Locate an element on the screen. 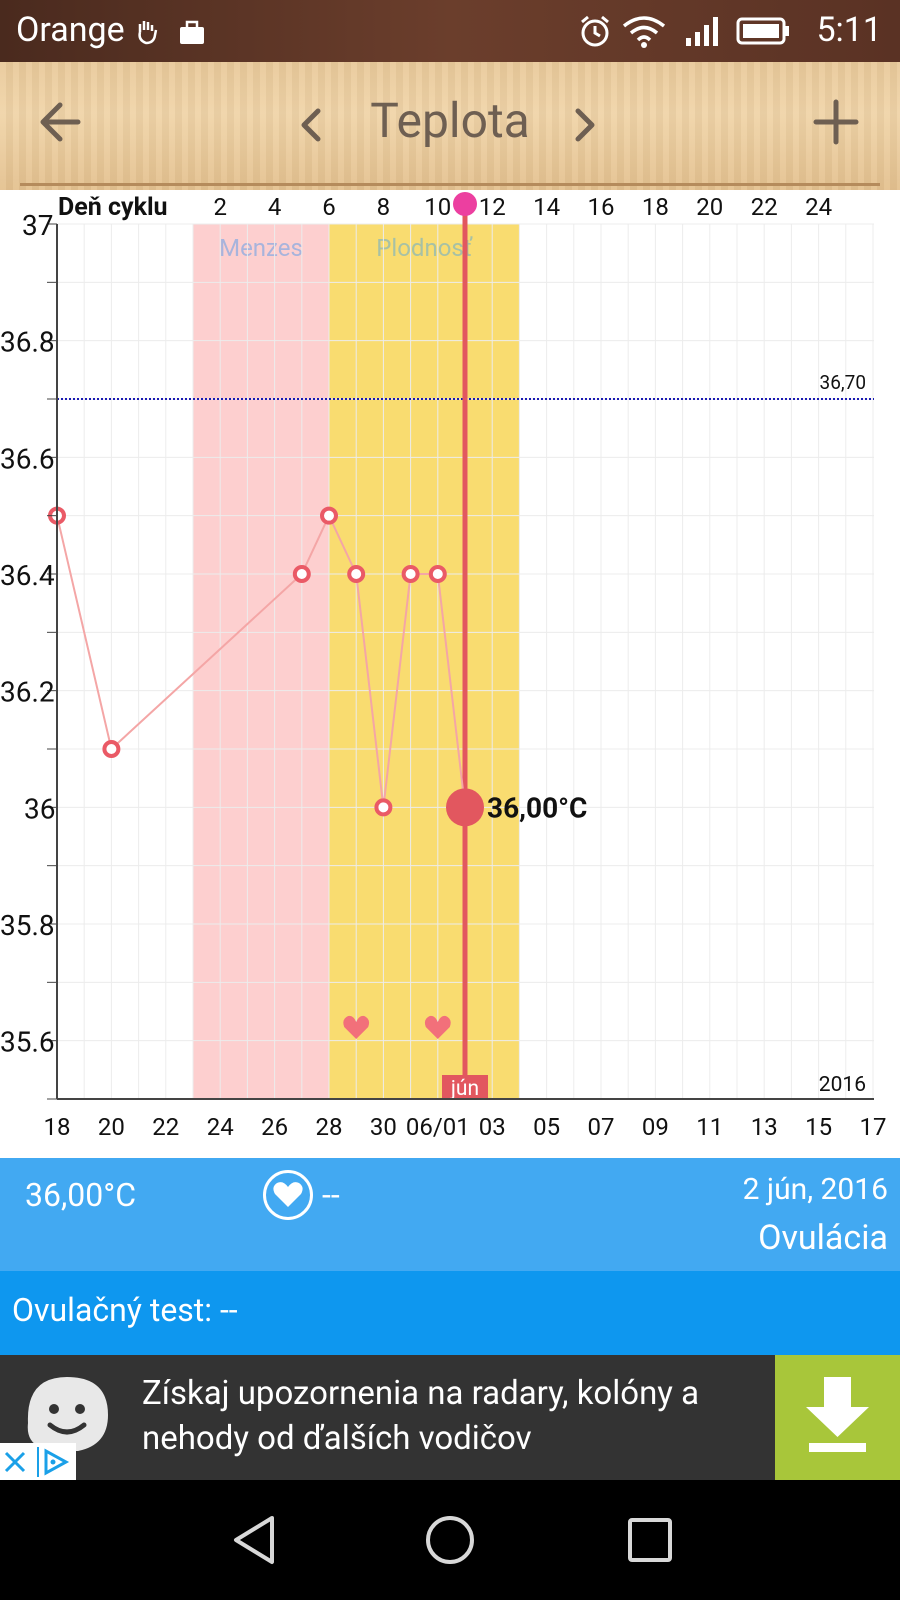  heart-circle-icon is located at coordinates (288, 1194).